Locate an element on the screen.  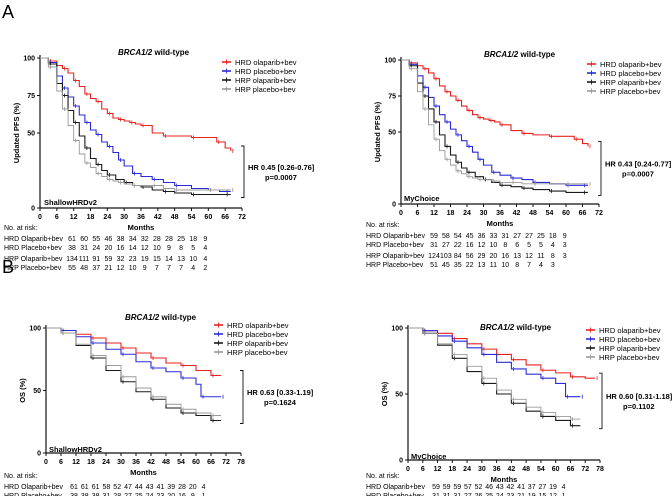
risk-value: 57 is located at coordinates (468, 487).